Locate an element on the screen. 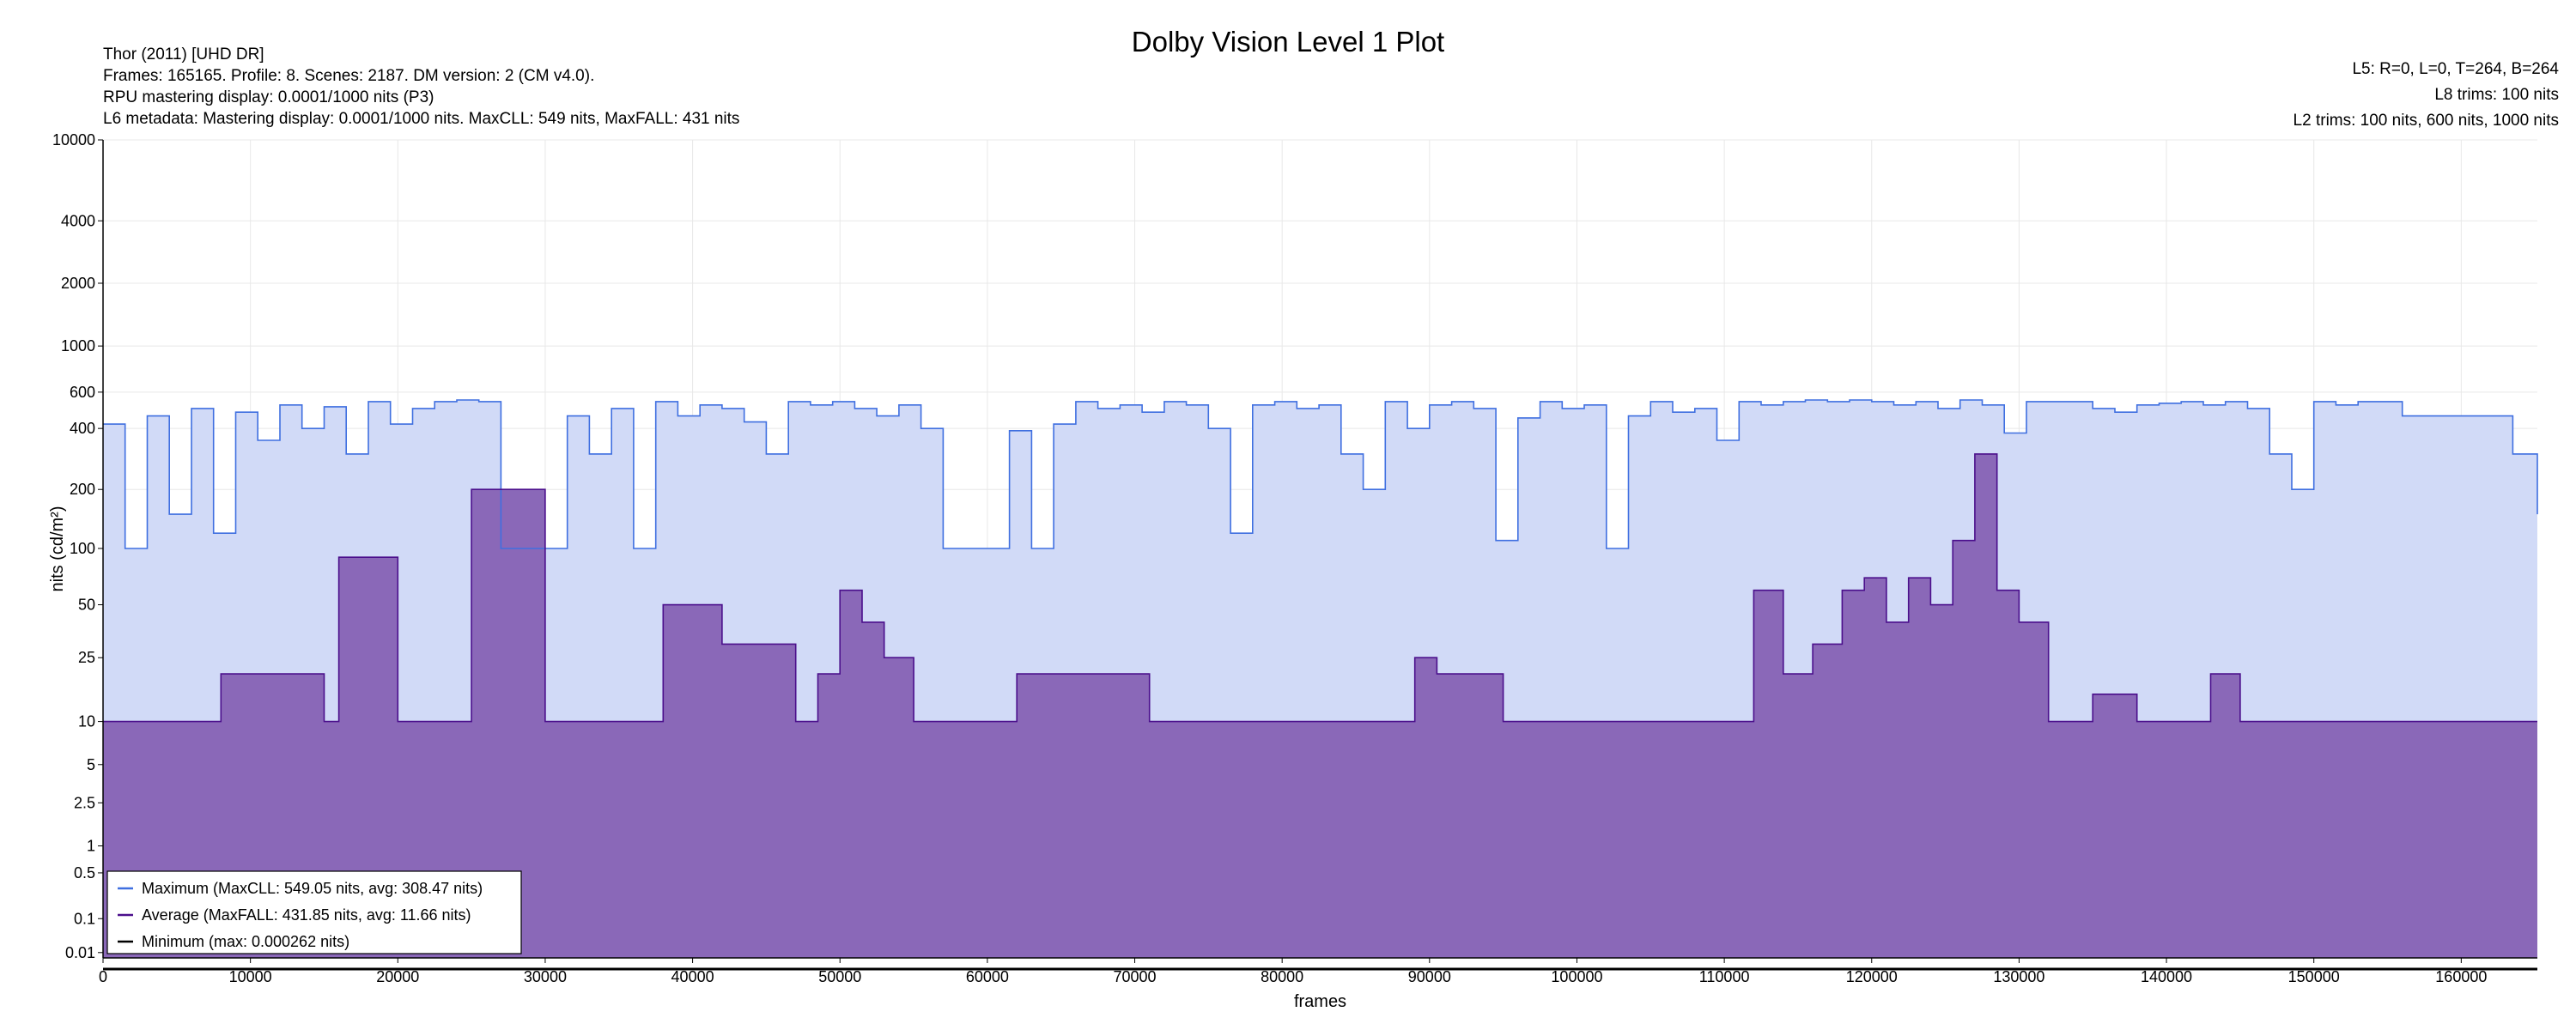 The width and height of the screenshot is (2576, 1030). y-tick-label: 5 is located at coordinates (91, 764).